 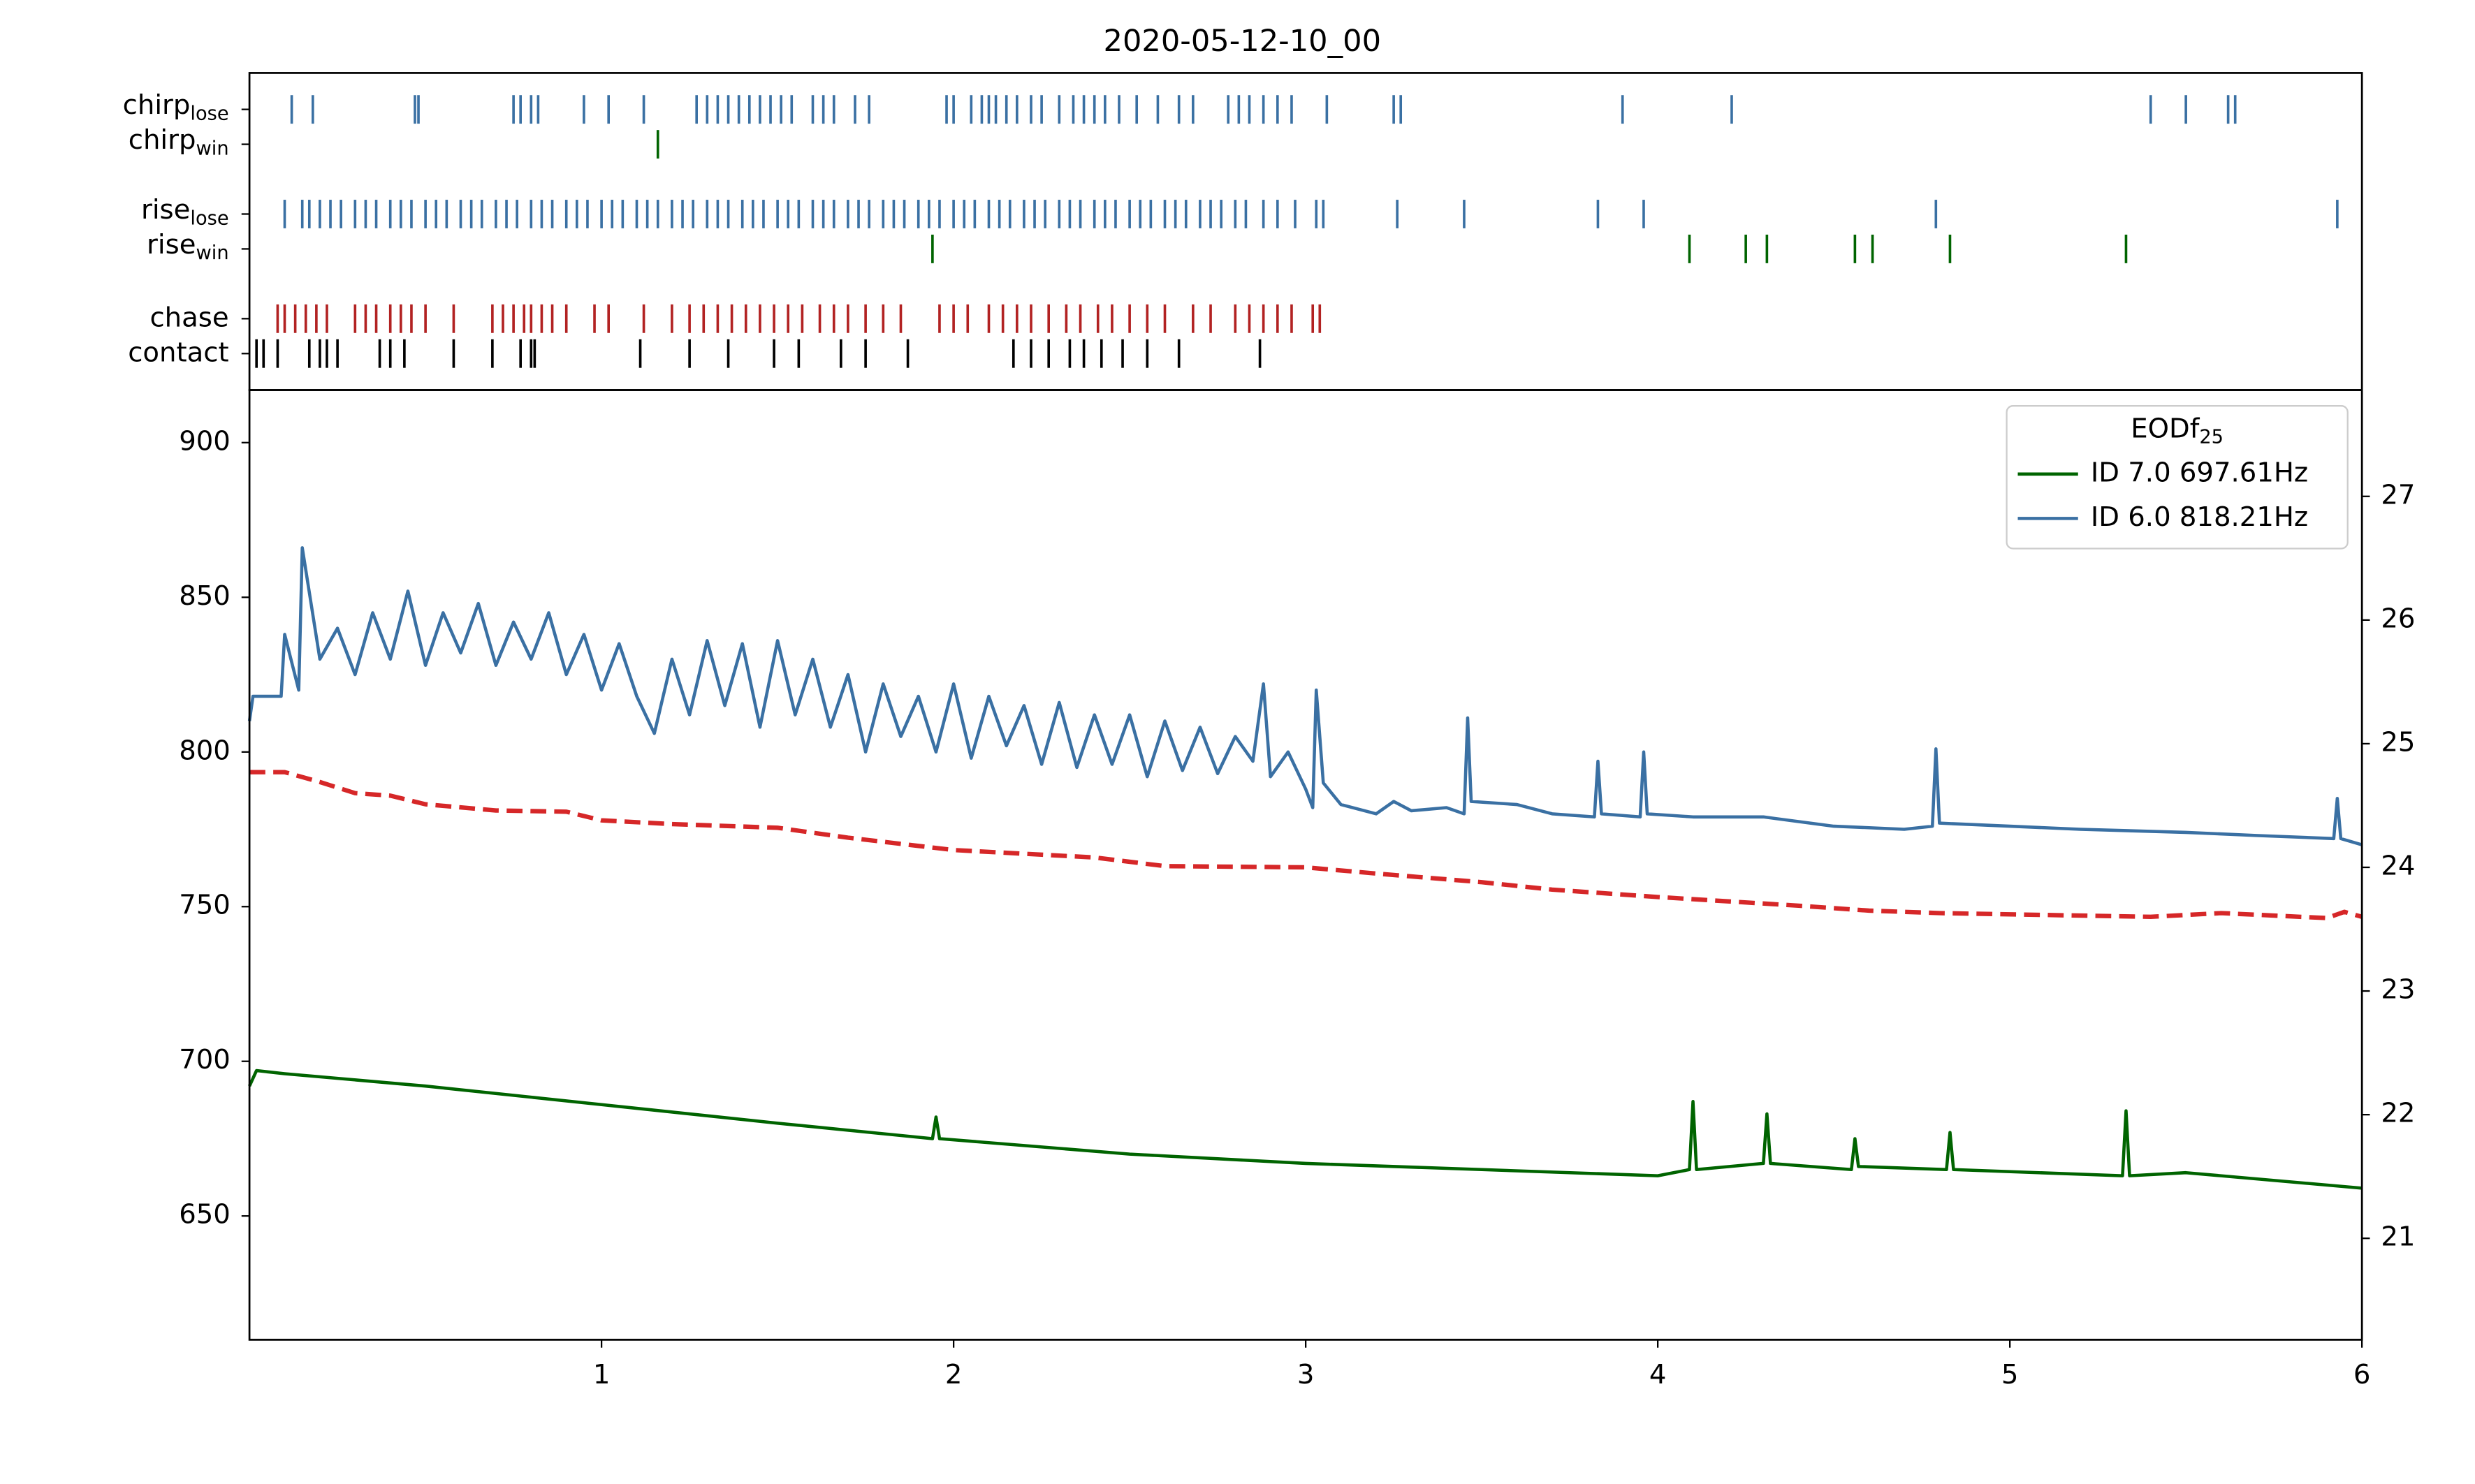 I want to click on y2-tick-label: 23, so click(x=2398, y=990).